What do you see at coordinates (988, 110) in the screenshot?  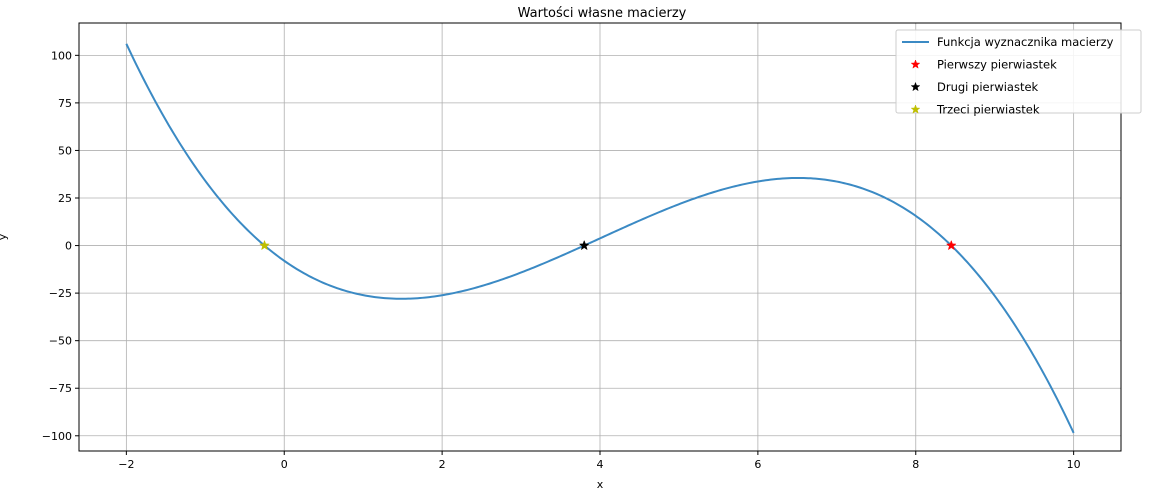 I see `legend-label: Trzeci pierwiastek` at bounding box center [988, 110].